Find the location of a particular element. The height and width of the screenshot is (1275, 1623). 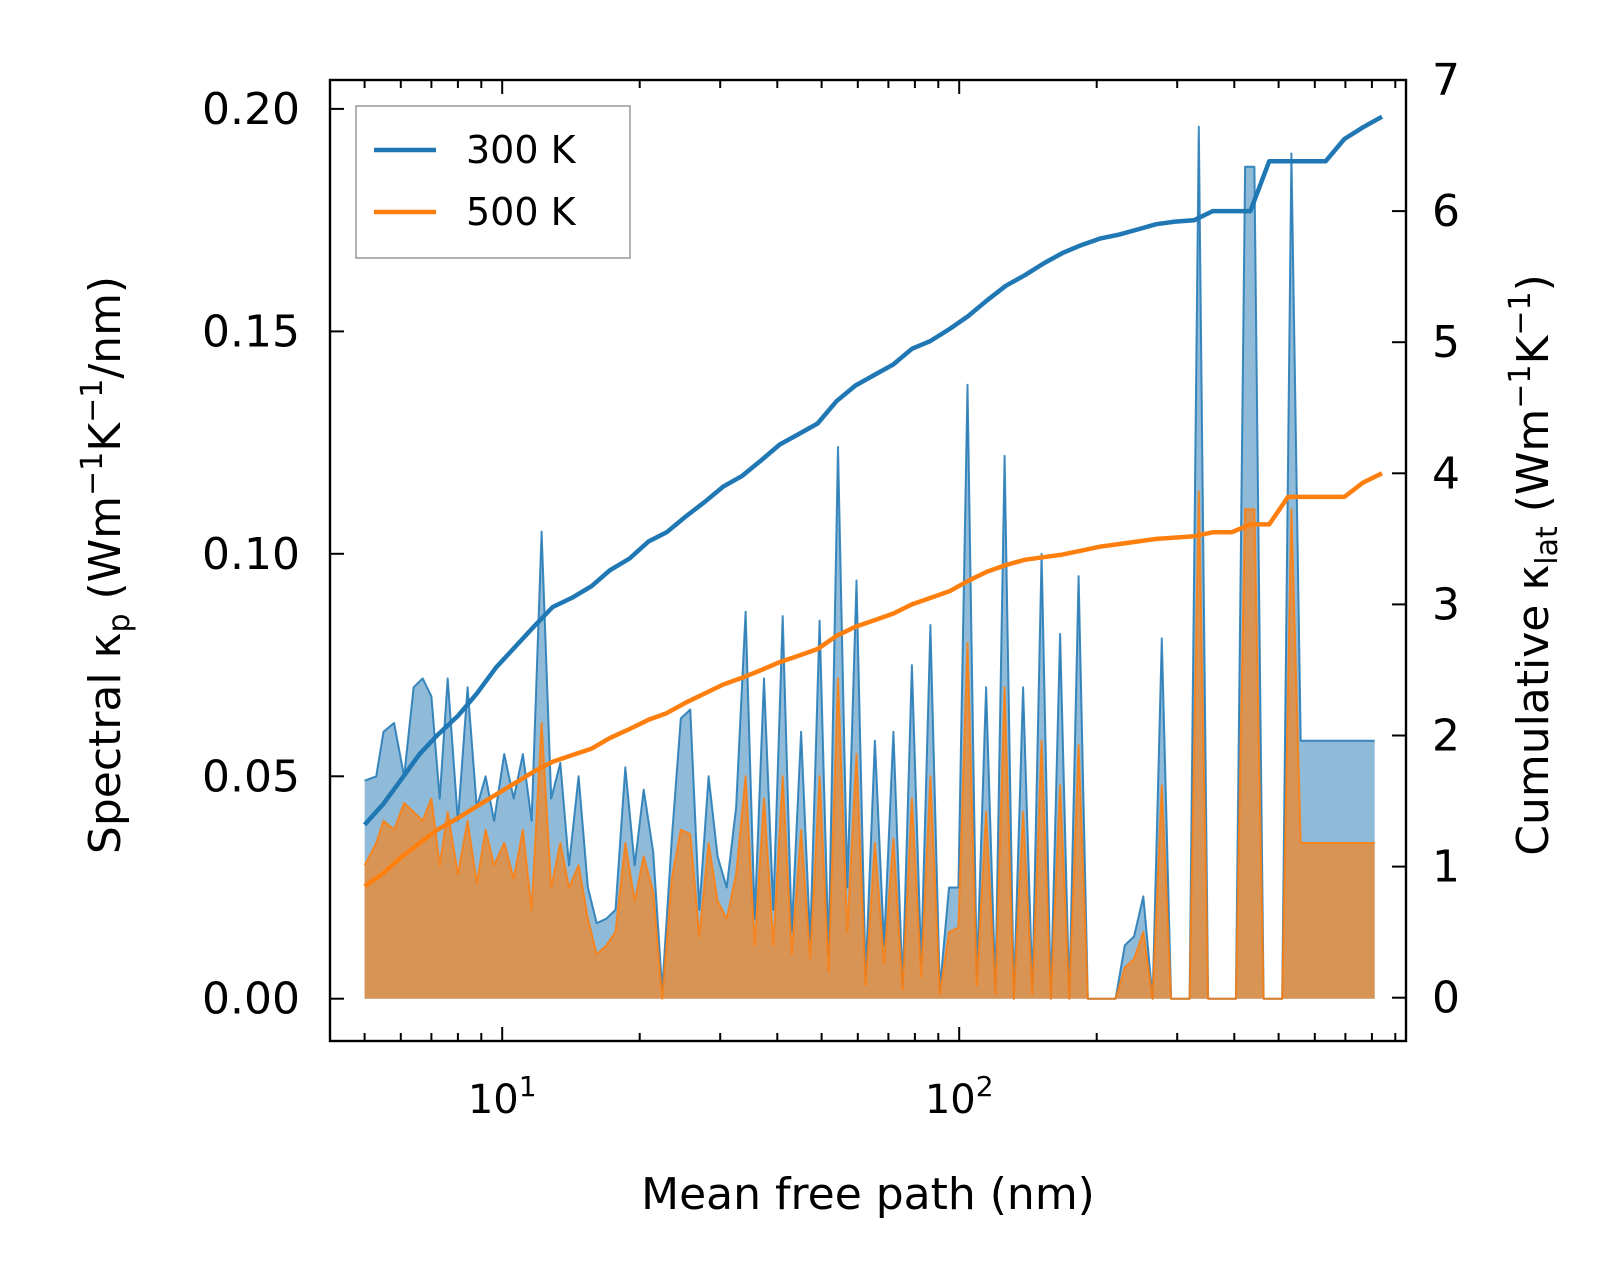

legend-frame is located at coordinates (493, 182).